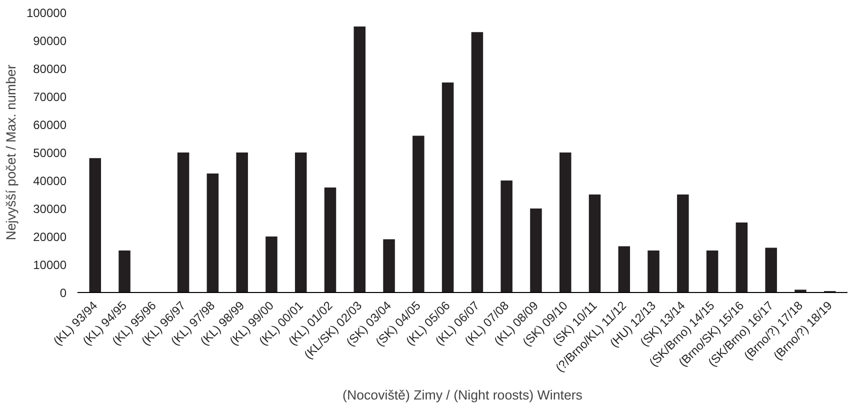  I want to click on y-tick-label: 90000, so click(50, 41).